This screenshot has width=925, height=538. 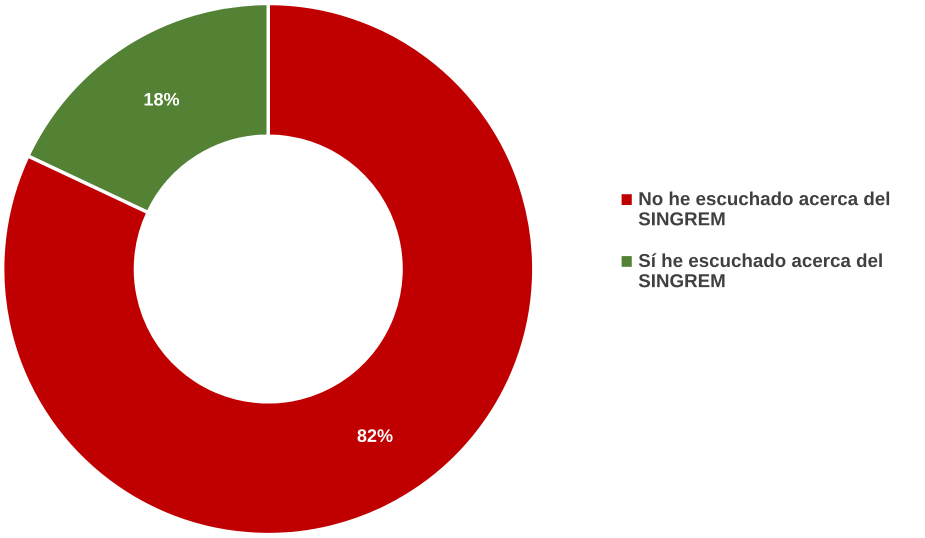 I want to click on data-label: 18%, so click(x=162, y=99).